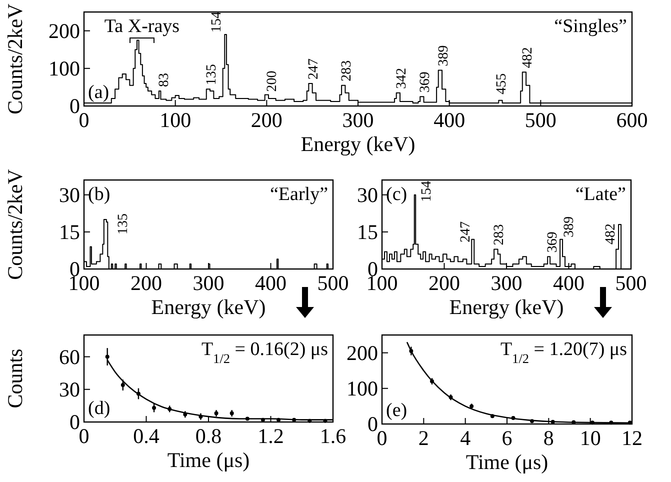 The height and width of the screenshot is (482, 671). What do you see at coordinates (502, 83) in the screenshot?
I see `annotation: 455` at bounding box center [502, 83].